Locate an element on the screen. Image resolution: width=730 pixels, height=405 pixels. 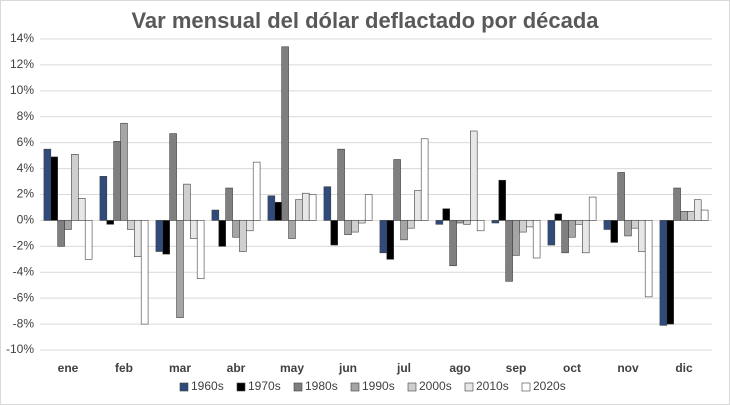
x-tick-label: dic is located at coordinates (684, 368).